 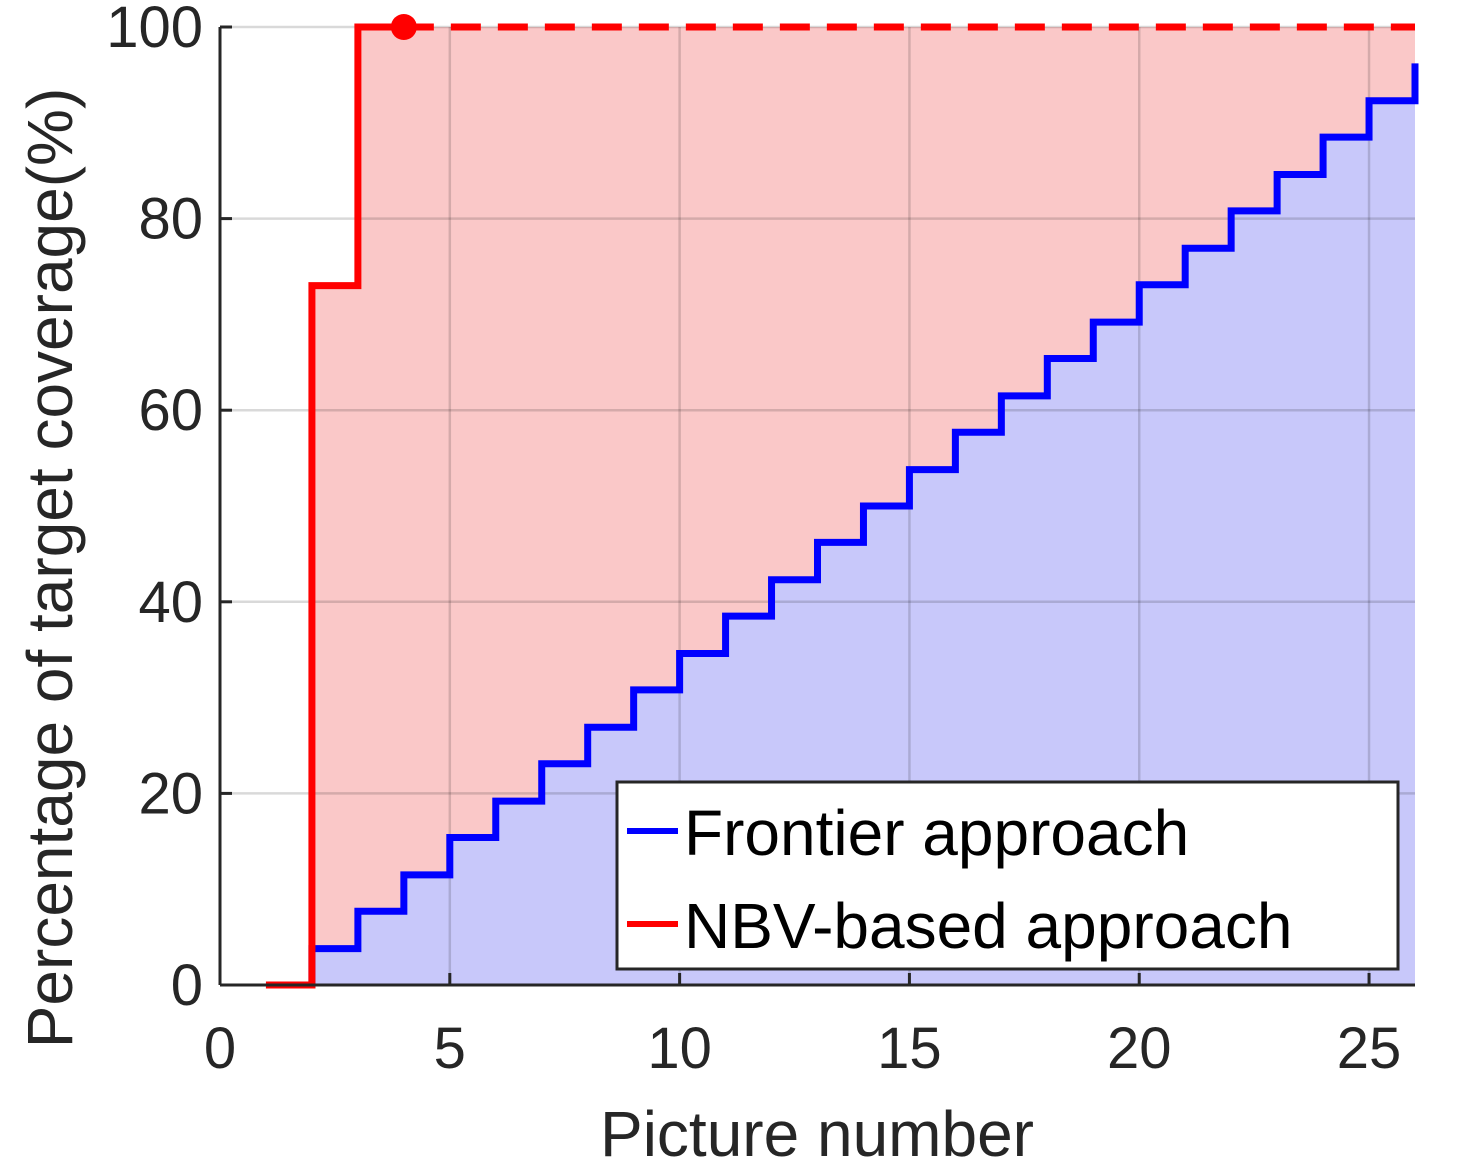 What do you see at coordinates (170, 219) in the screenshot?
I see `y-tick-label: 80` at bounding box center [170, 219].